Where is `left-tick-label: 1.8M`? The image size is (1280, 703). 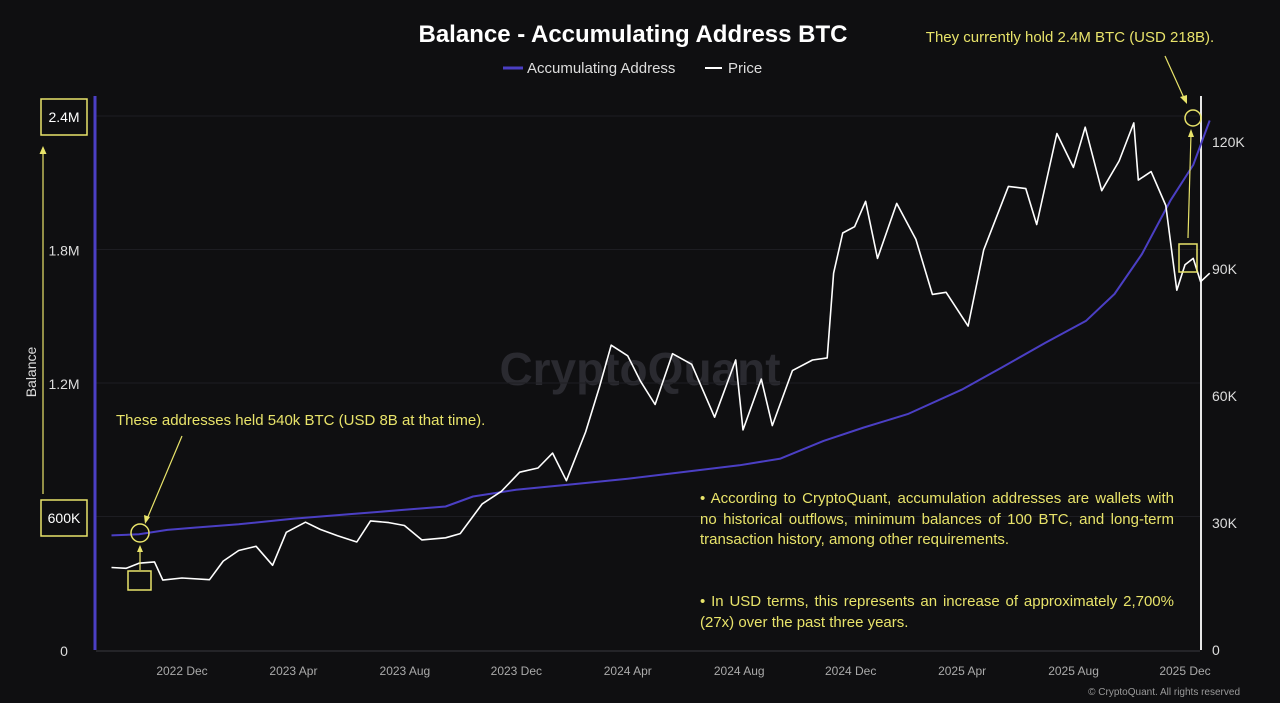
left-tick-label: 1.8M is located at coordinates (63, 251).